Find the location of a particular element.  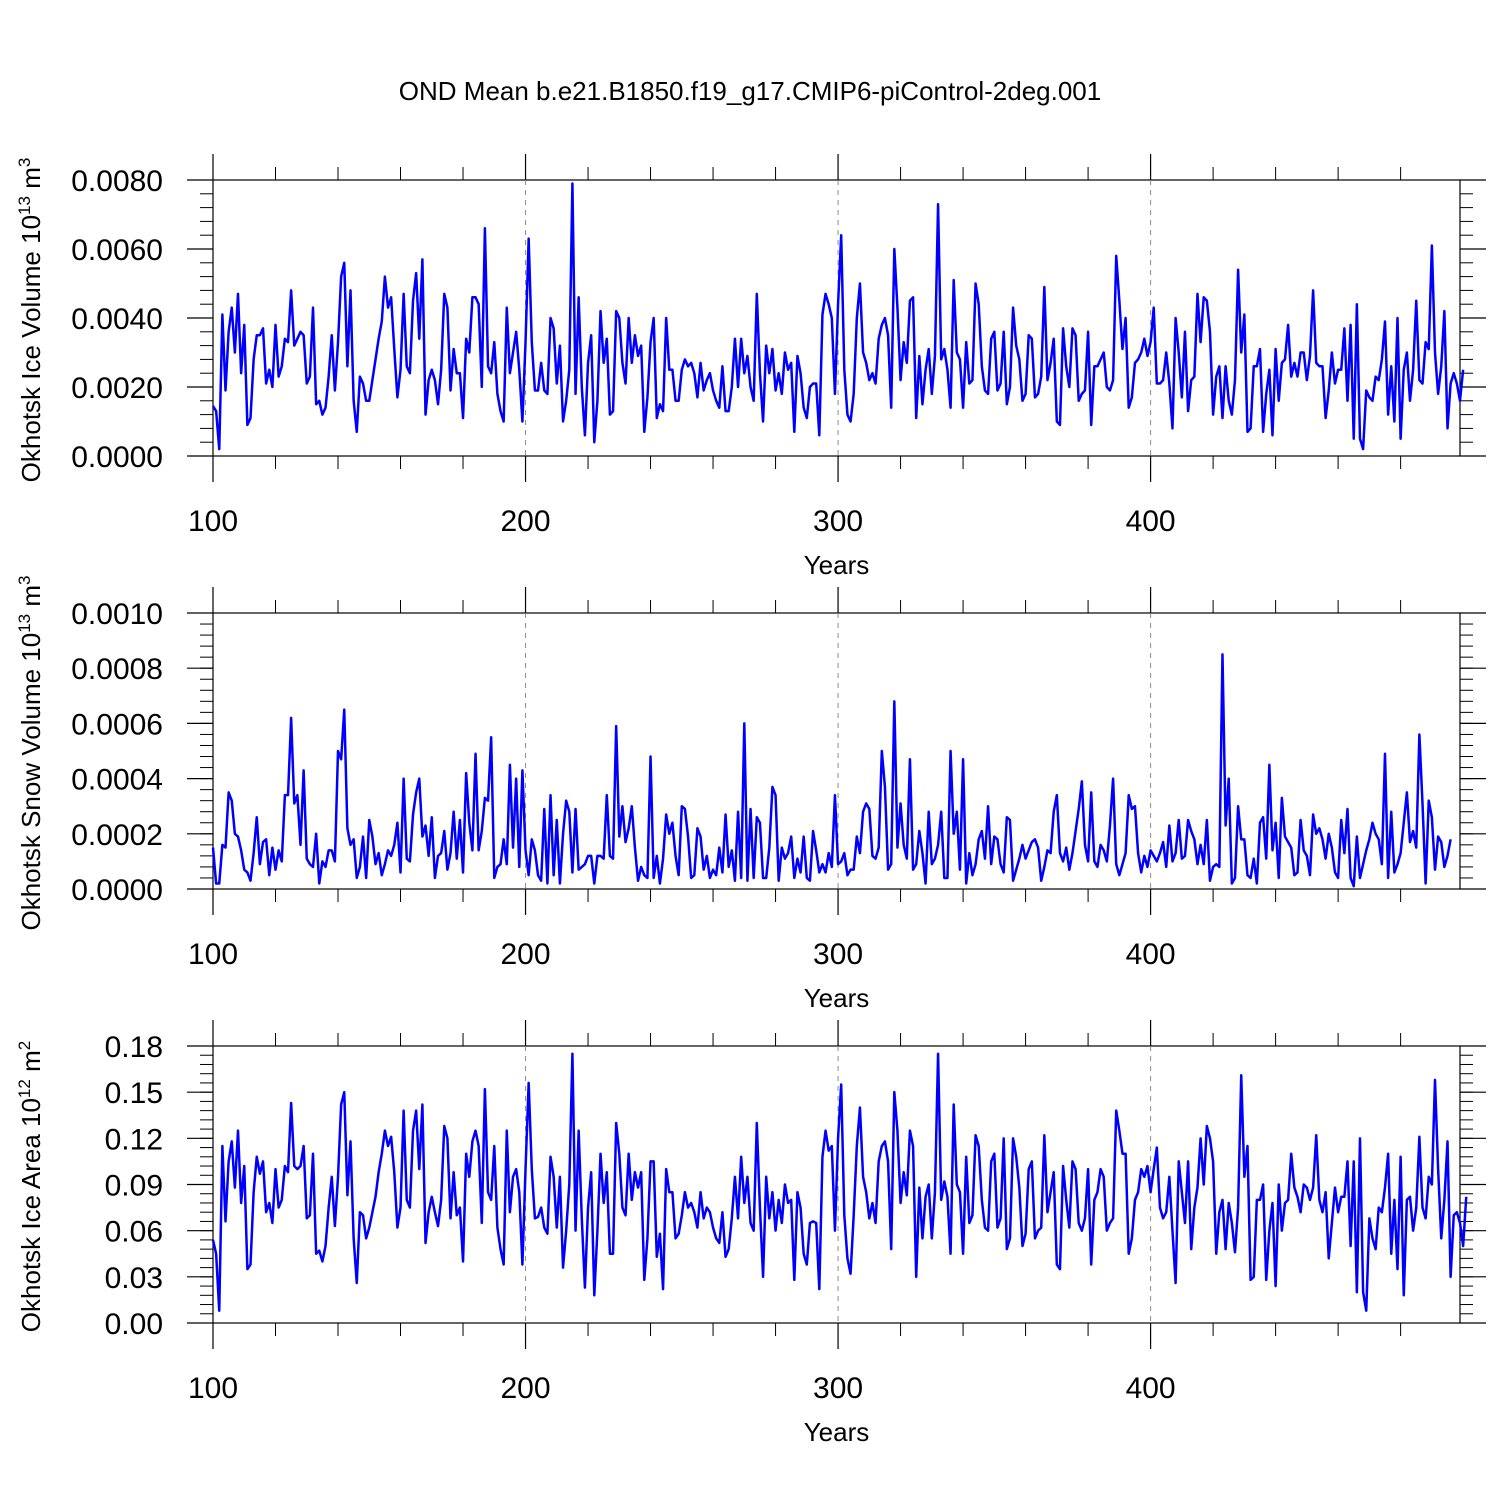

y-tick-label: 0.0040 is located at coordinates (117, 319).